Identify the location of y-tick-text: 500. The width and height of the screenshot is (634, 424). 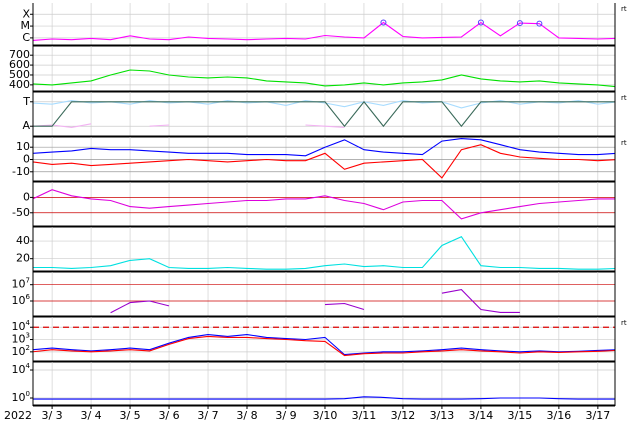
(19, 74).